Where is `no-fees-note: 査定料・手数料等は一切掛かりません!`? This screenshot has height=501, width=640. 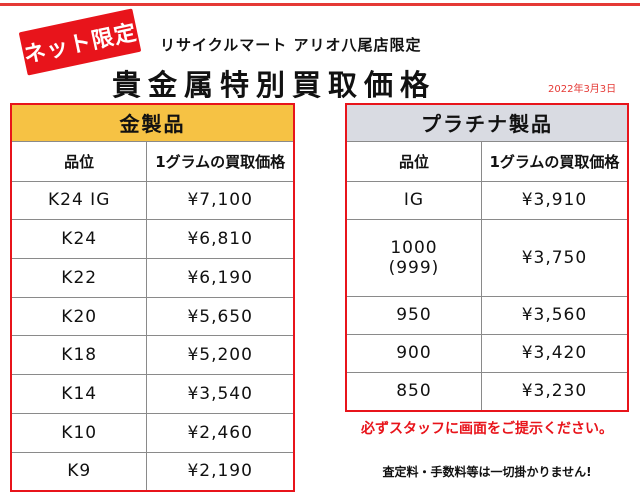 no-fees-note: 査定料・手数料等は一切掛かりません! is located at coordinates (487, 472).